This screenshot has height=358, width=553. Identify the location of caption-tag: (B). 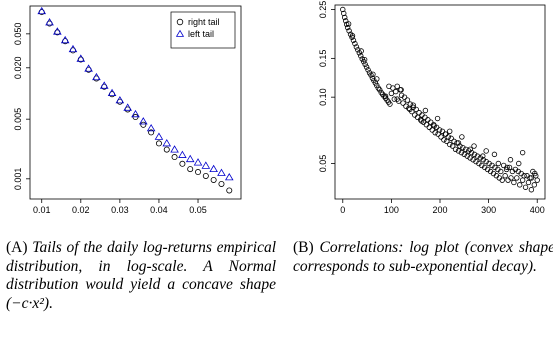
(303, 247).